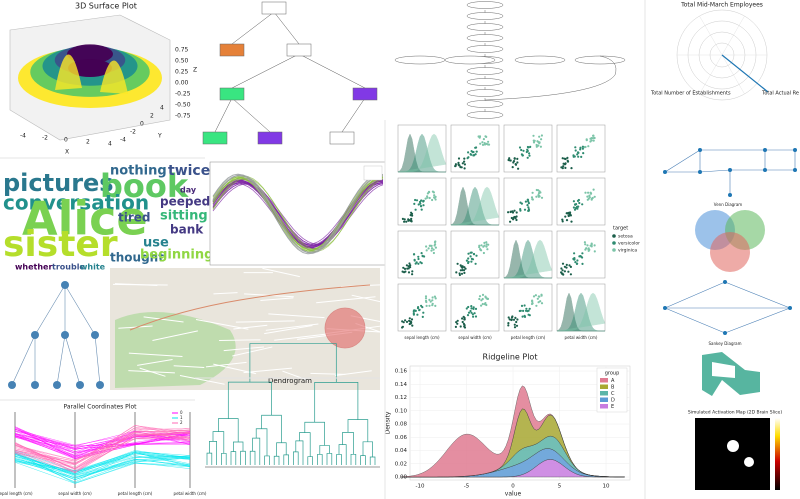 This screenshot has width=800, height=499. What do you see at coordinates (401, 438) in the screenshot?
I see `label: 0.06` at bounding box center [401, 438].